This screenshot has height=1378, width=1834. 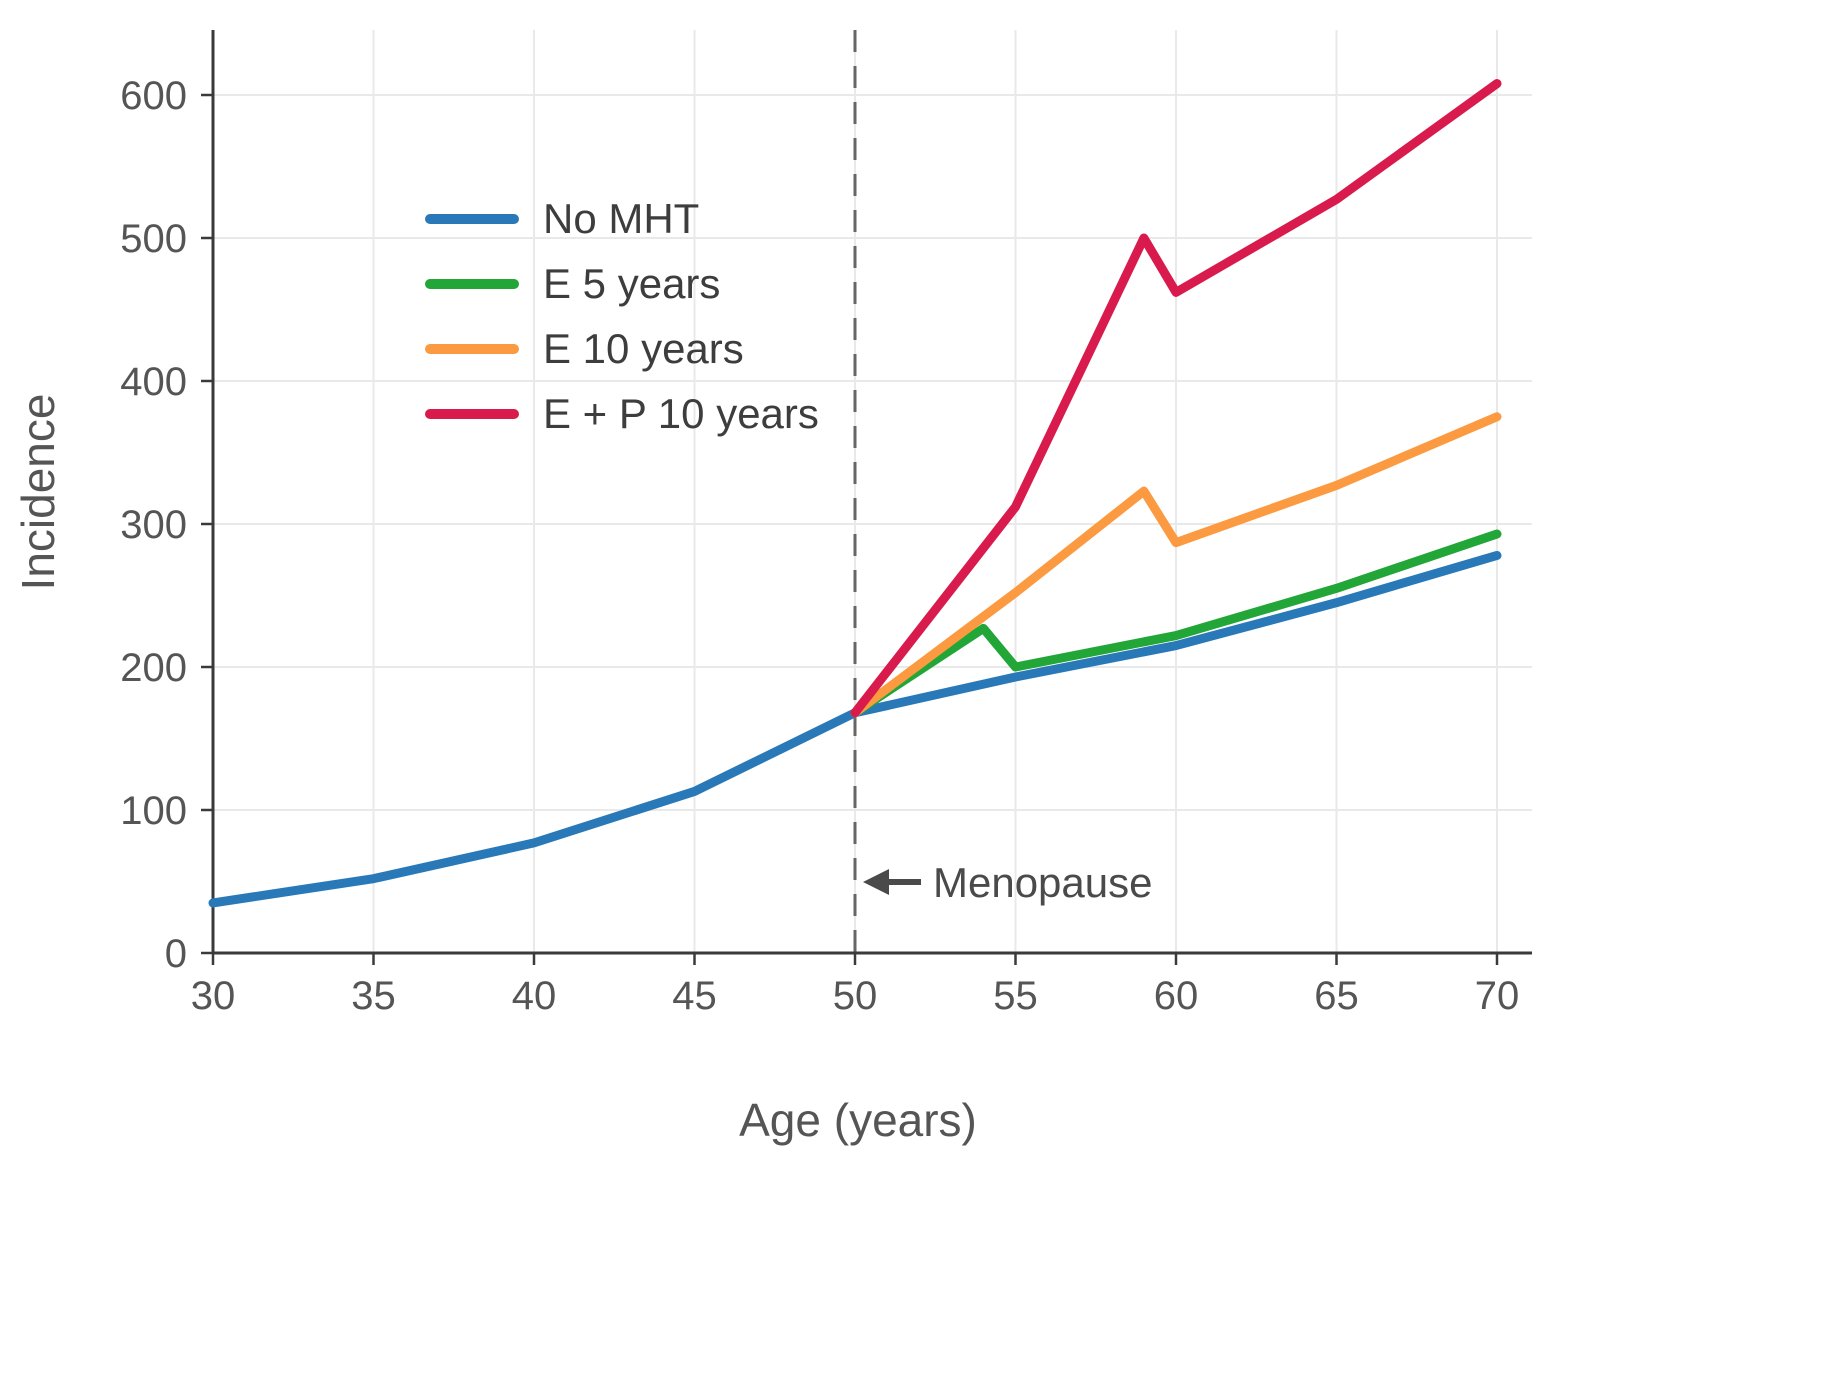 What do you see at coordinates (681, 413) in the screenshot?
I see `legend-label-e-p-10-years: E + P 10 years` at bounding box center [681, 413].